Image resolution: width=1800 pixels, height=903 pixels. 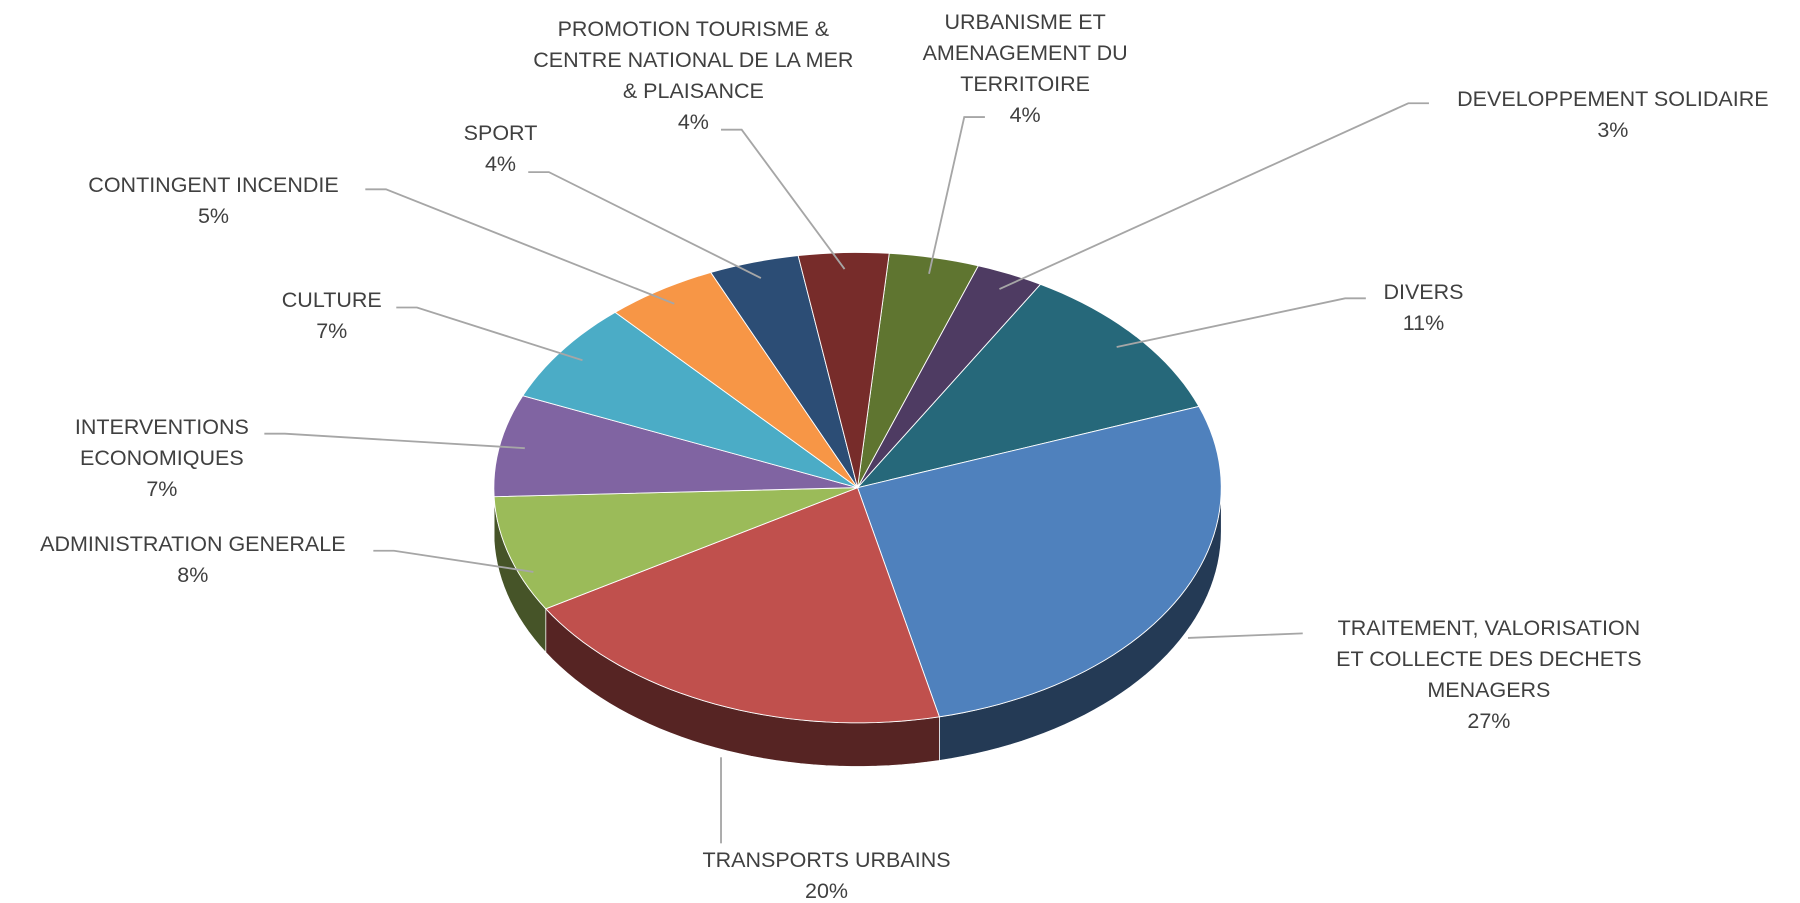 I want to click on data-label: SPORT 4%, so click(x=501, y=149).